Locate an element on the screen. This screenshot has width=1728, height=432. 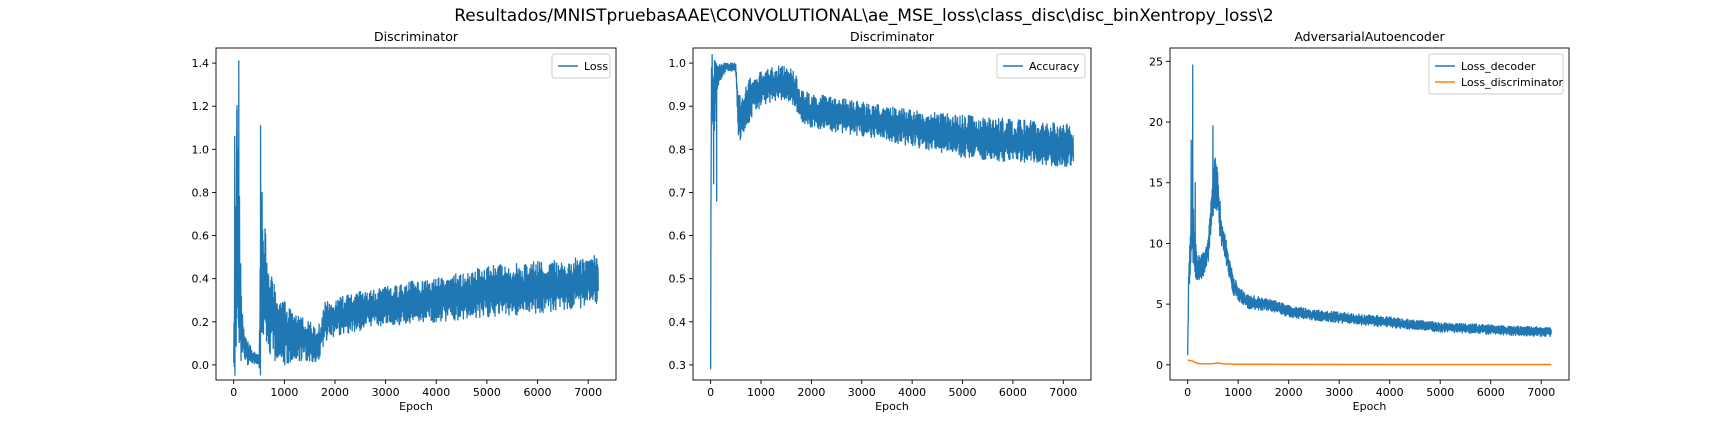
legend-label: Loss is located at coordinates (596, 66).